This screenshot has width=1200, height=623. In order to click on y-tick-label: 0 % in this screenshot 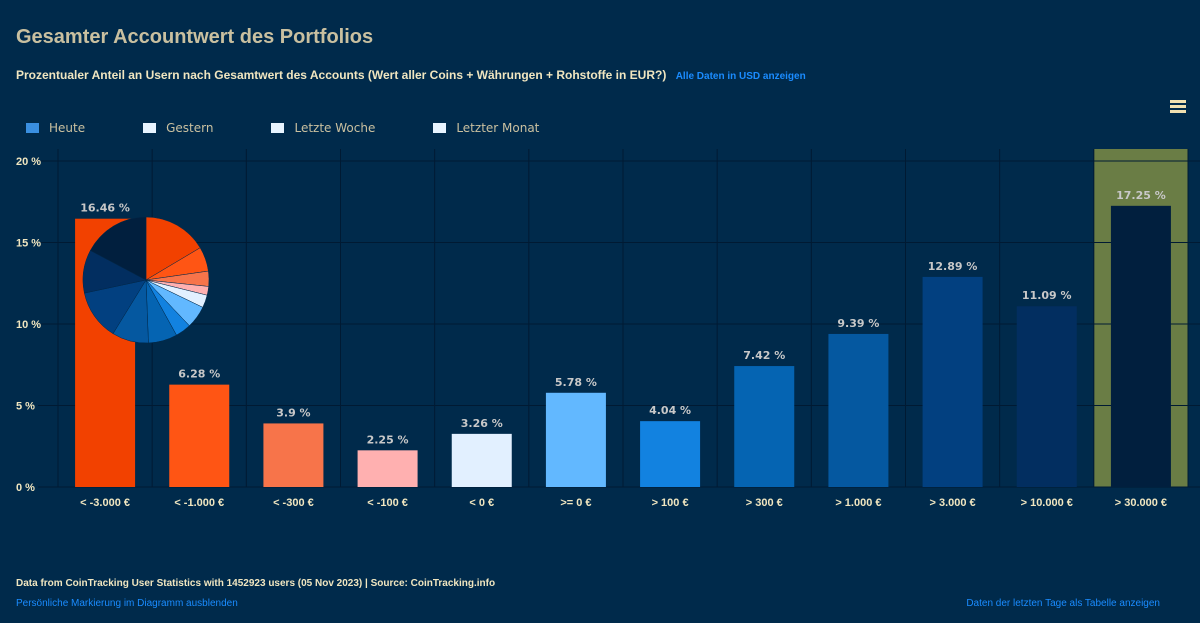, I will do `click(25, 488)`.